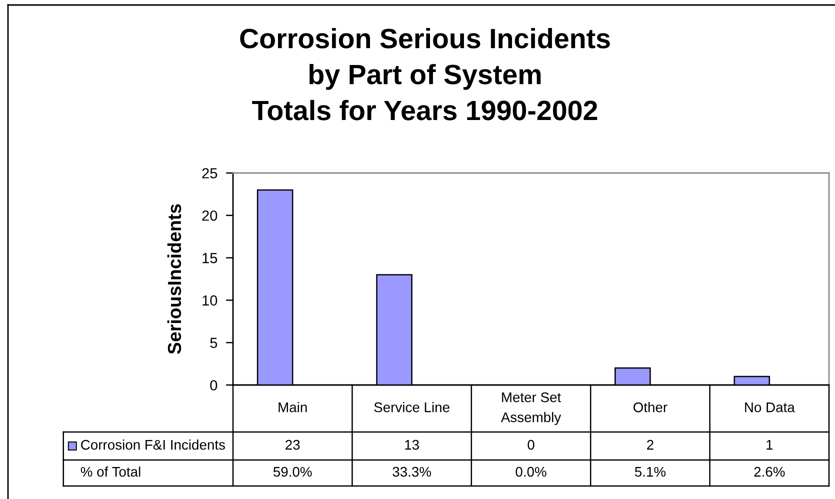 The height and width of the screenshot is (499, 835). Describe the element at coordinates (412, 445) in the screenshot. I see `data-label: 13` at that location.